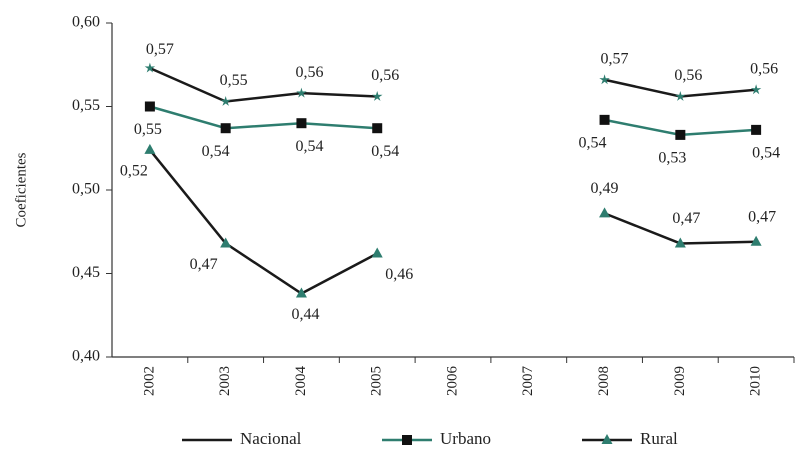 The image size is (796, 451). What do you see at coordinates (399, 274) in the screenshot?
I see `data-label: 0,46` at bounding box center [399, 274].